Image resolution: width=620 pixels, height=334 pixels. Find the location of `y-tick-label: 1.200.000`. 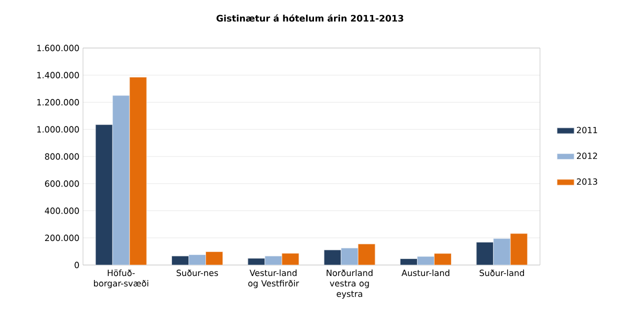

y-tick-label: 1.200.000 is located at coordinates (58, 102).